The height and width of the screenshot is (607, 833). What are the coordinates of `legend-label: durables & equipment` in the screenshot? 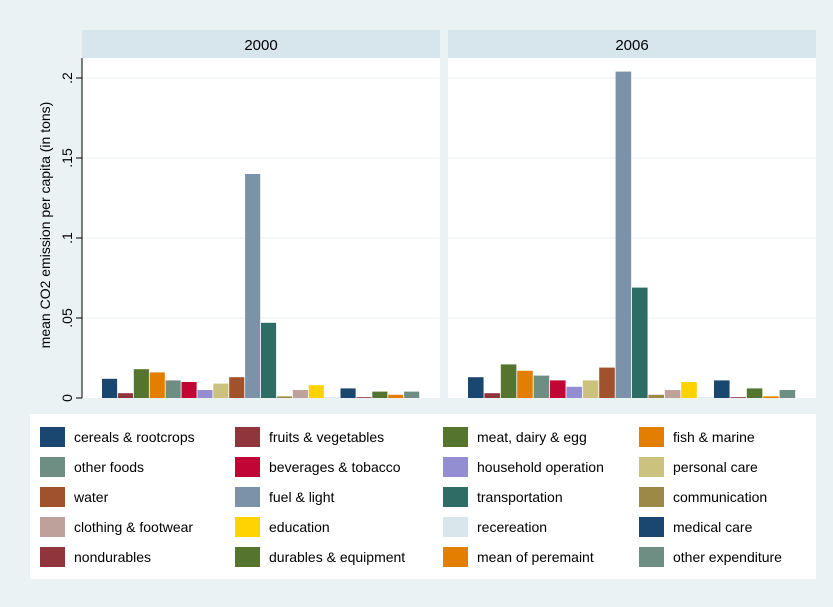 It's located at (337, 557).